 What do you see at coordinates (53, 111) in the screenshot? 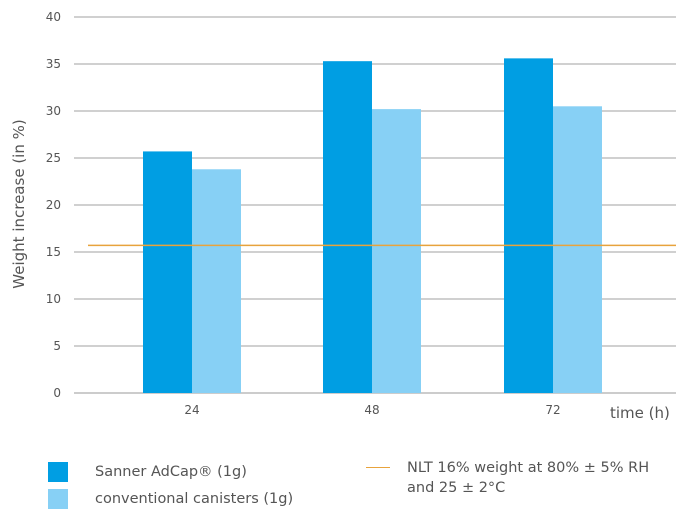
I see `y-tick-label: 30` at bounding box center [53, 111].